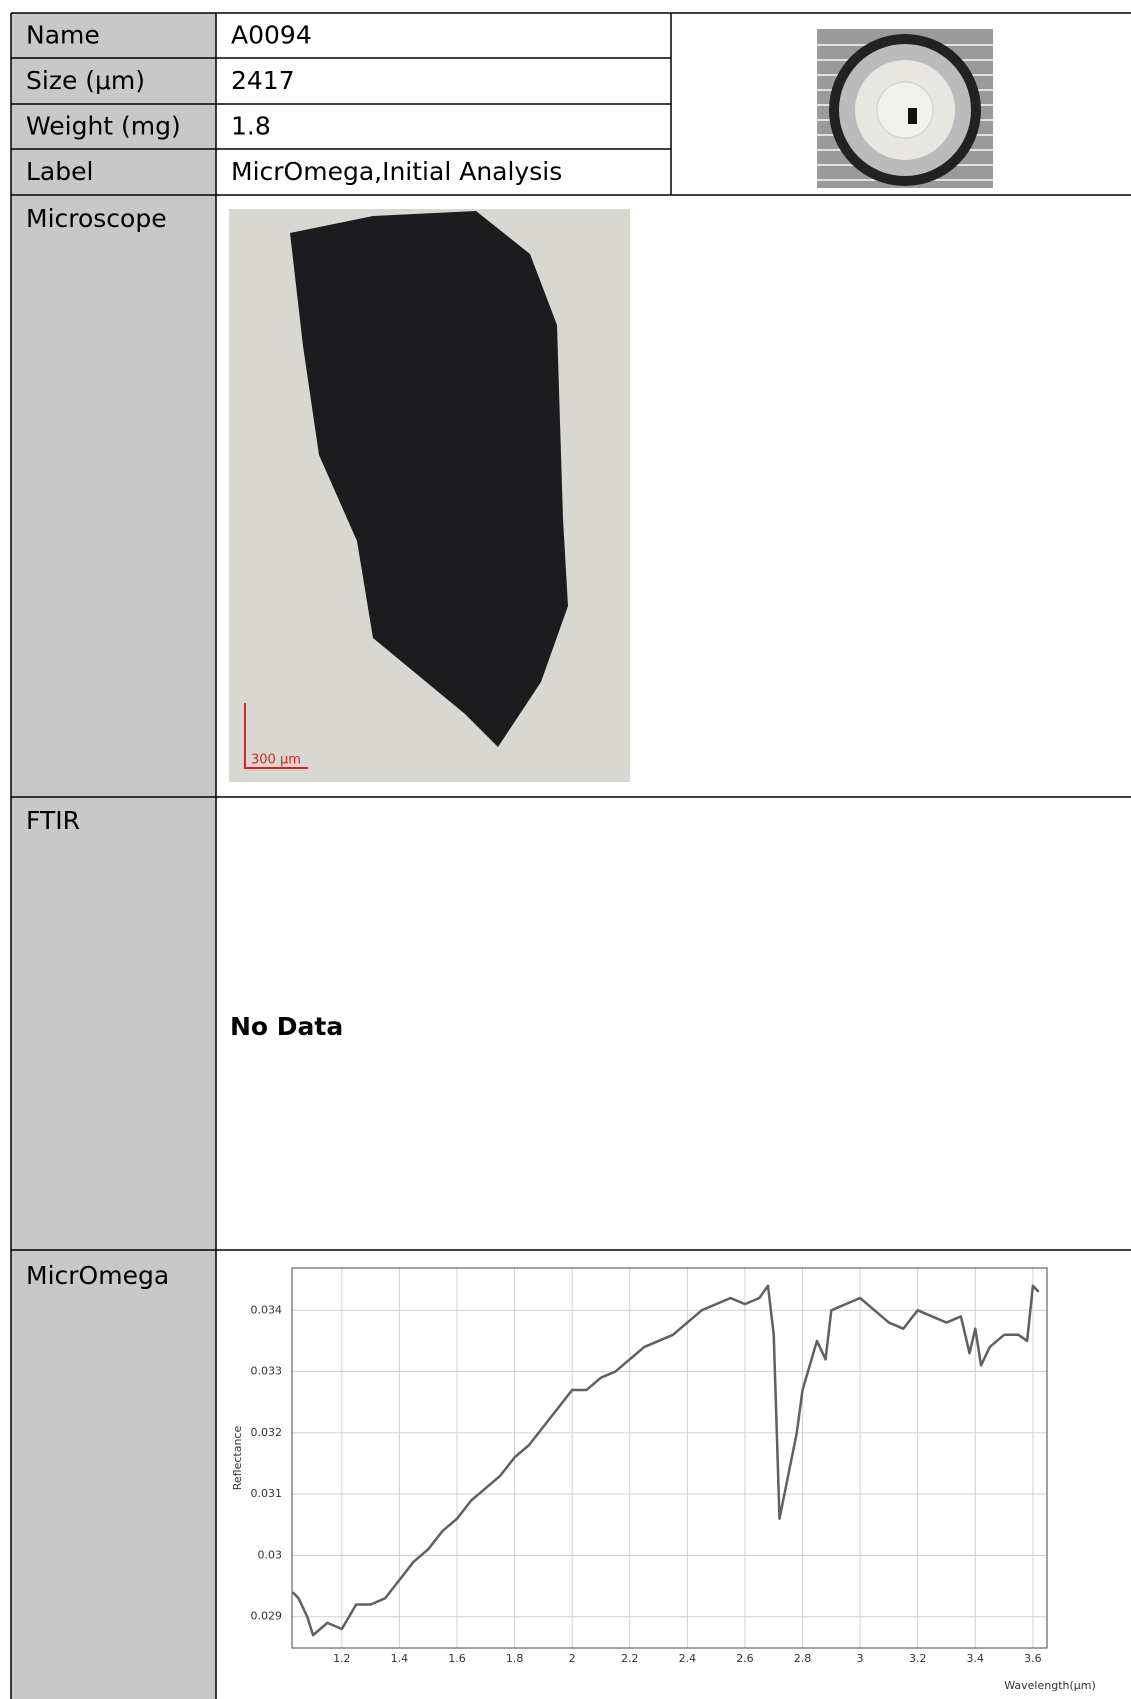  I want to click on microscope-photo: 300 μm, so click(429, 495).